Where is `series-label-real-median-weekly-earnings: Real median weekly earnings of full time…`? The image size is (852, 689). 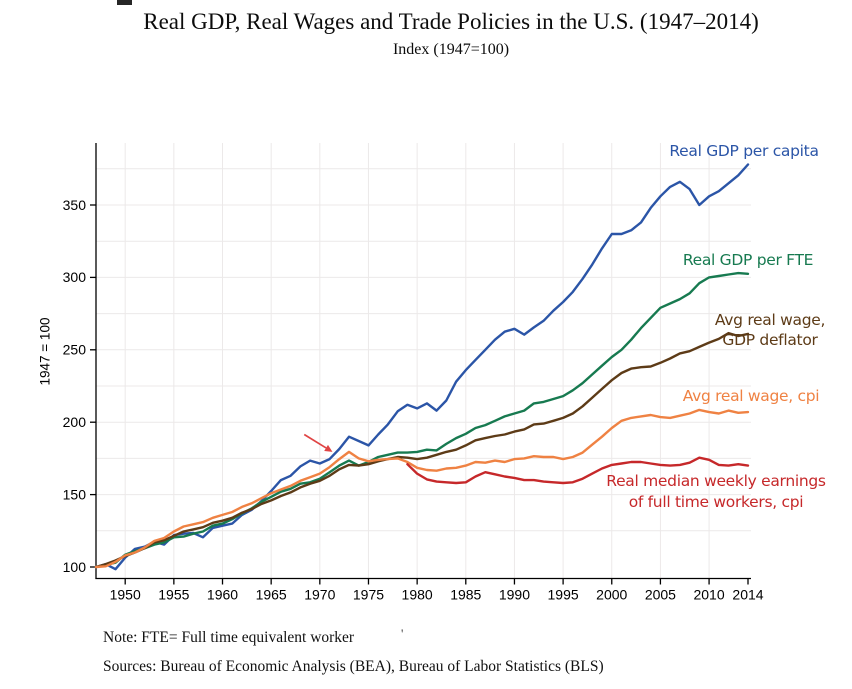 series-label-real-median-weekly-earnings: Real median weekly earnings of full time… is located at coordinates (716, 491).